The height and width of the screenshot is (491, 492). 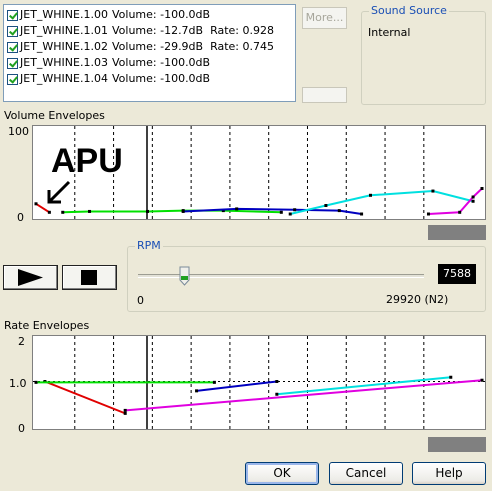 I want to click on stop-icon, so click(x=89, y=277).